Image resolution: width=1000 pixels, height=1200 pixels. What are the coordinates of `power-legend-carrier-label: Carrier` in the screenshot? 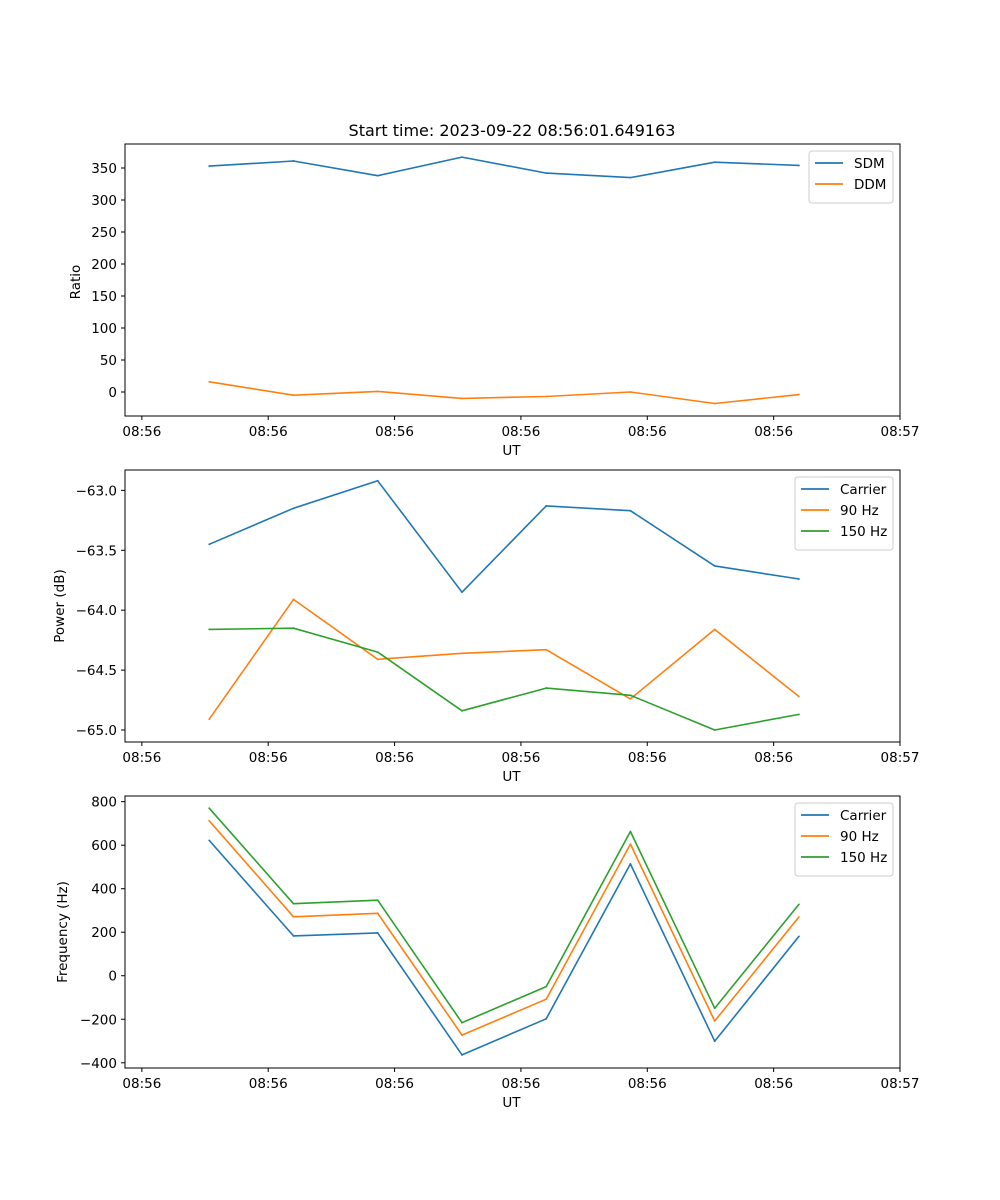 It's located at (863, 490).